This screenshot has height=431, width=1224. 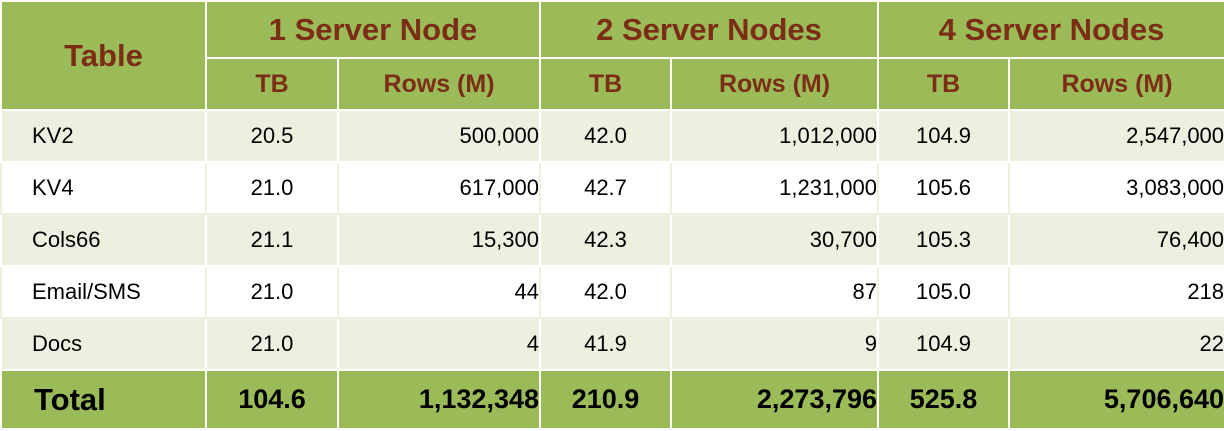 I want to click on cell-rows: 617,000, so click(x=439, y=188).